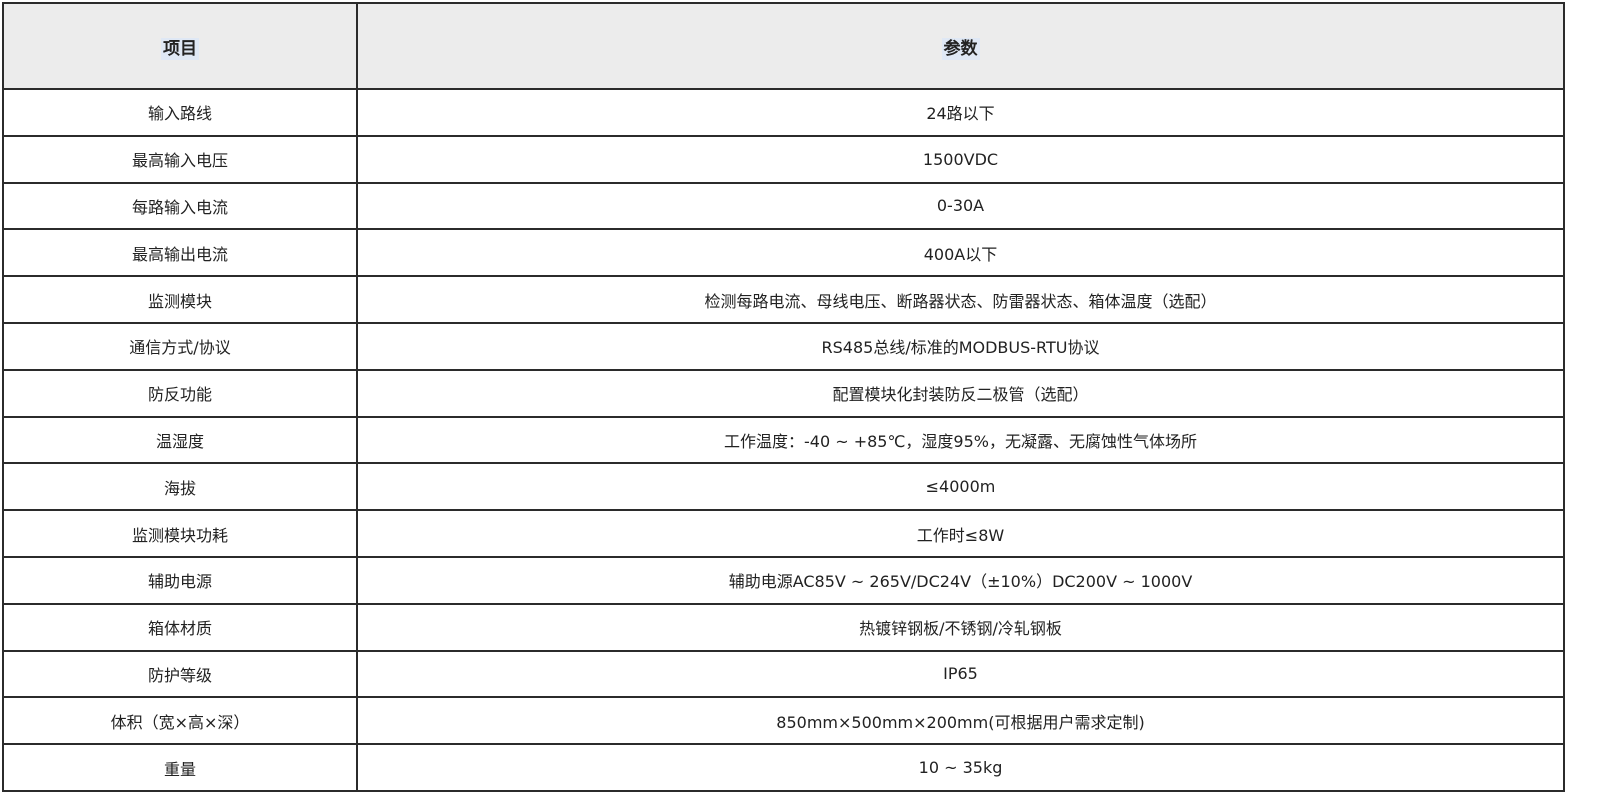  I want to click on table-row: 箱体材质 热镀锌钢板/不锈钢/冷轧钢板, so click(783, 627).